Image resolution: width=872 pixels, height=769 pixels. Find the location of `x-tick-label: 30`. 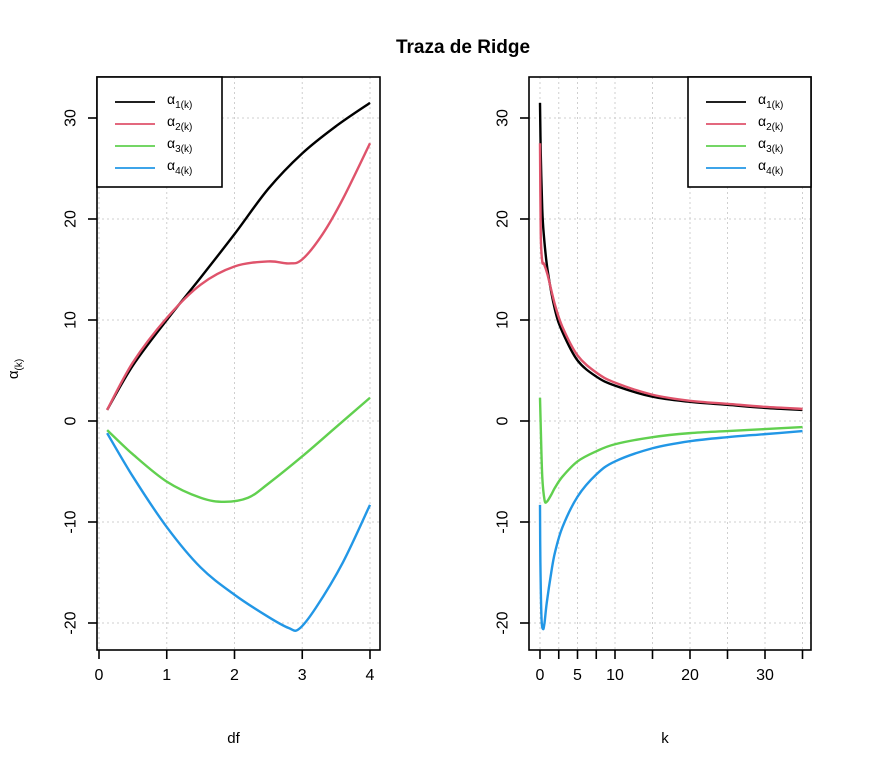

x-tick-label: 30 is located at coordinates (765, 675).